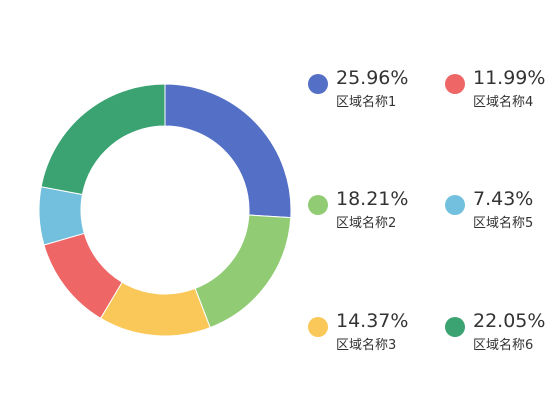  I want to click on legend-region-name: 区域名称4, so click(503, 102).